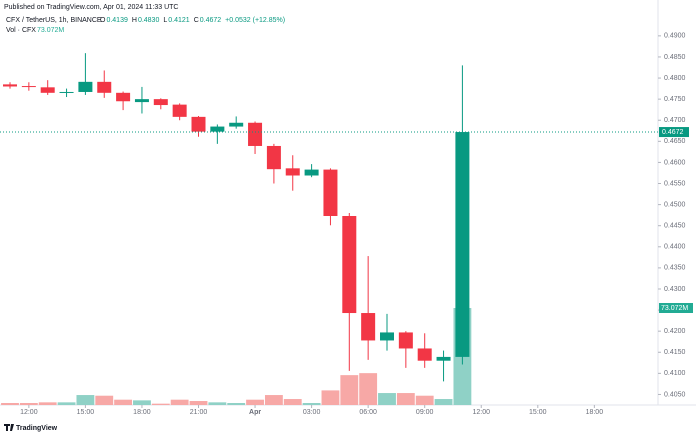 The height and width of the screenshot is (436, 696). What do you see at coordinates (675, 394) in the screenshot?
I see `y-tick-label: 0.4050` at bounding box center [675, 394].